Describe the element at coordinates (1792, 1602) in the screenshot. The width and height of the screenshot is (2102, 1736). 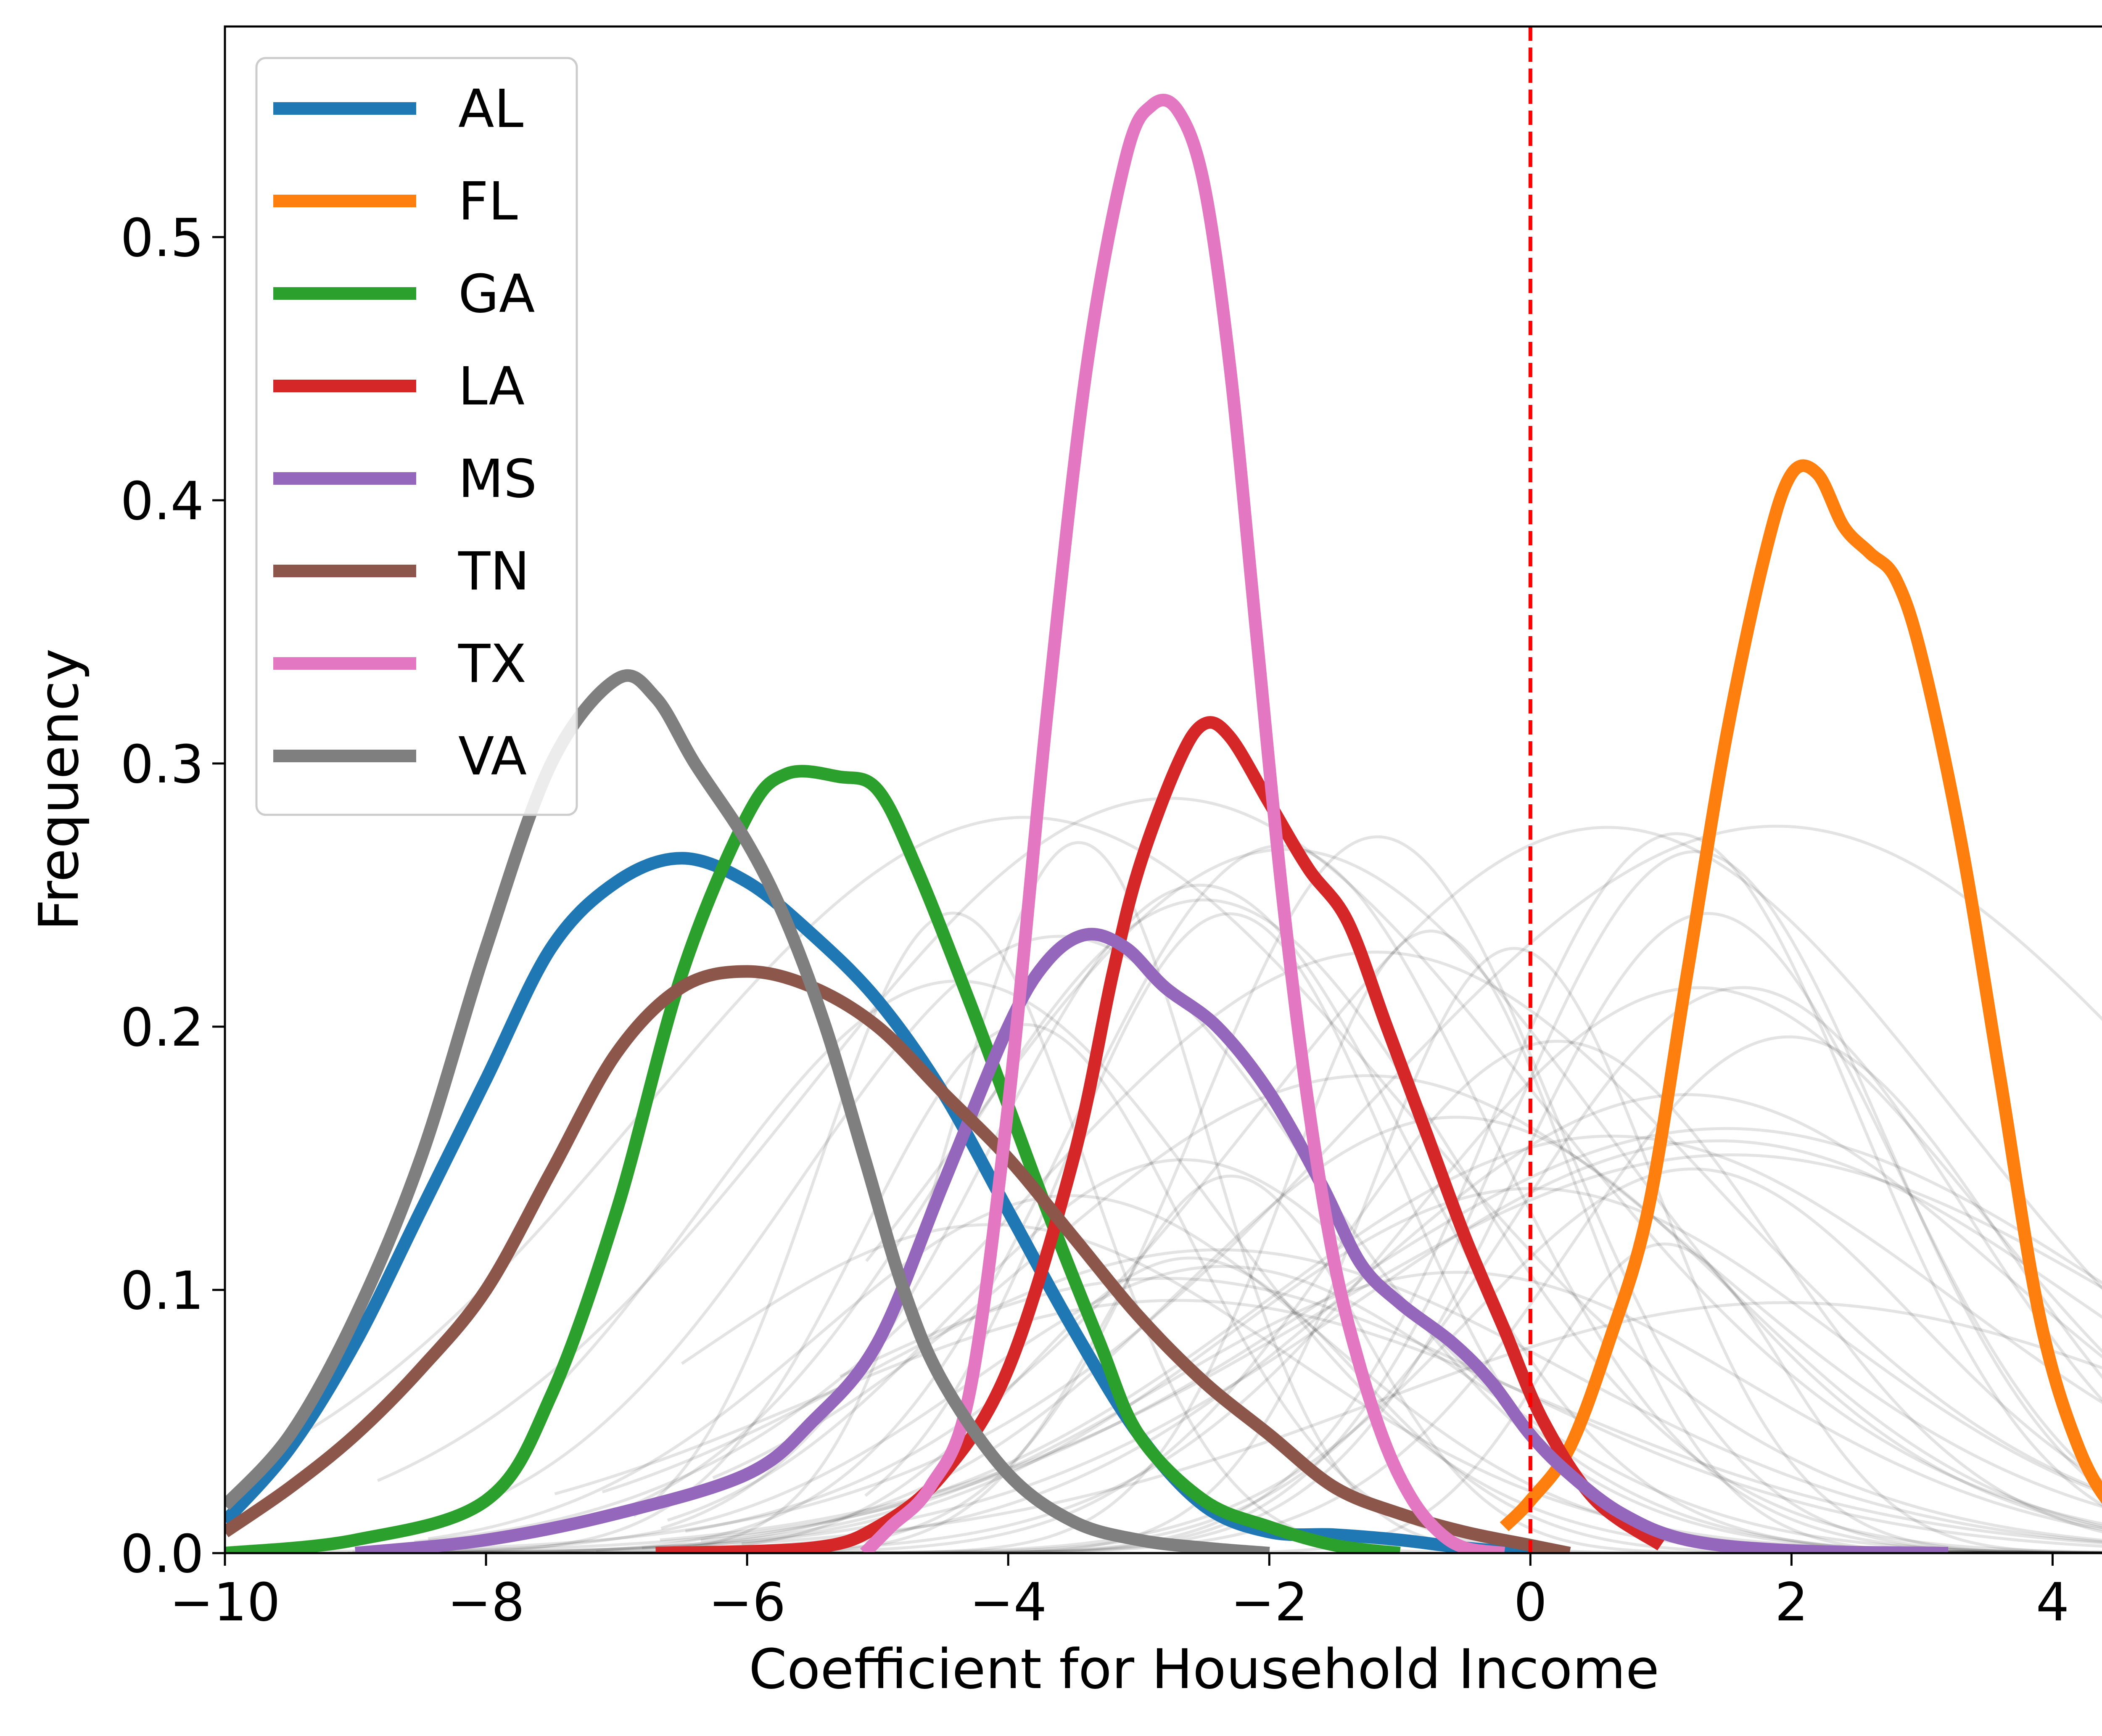
I see `x-tick-label: 2` at that location.